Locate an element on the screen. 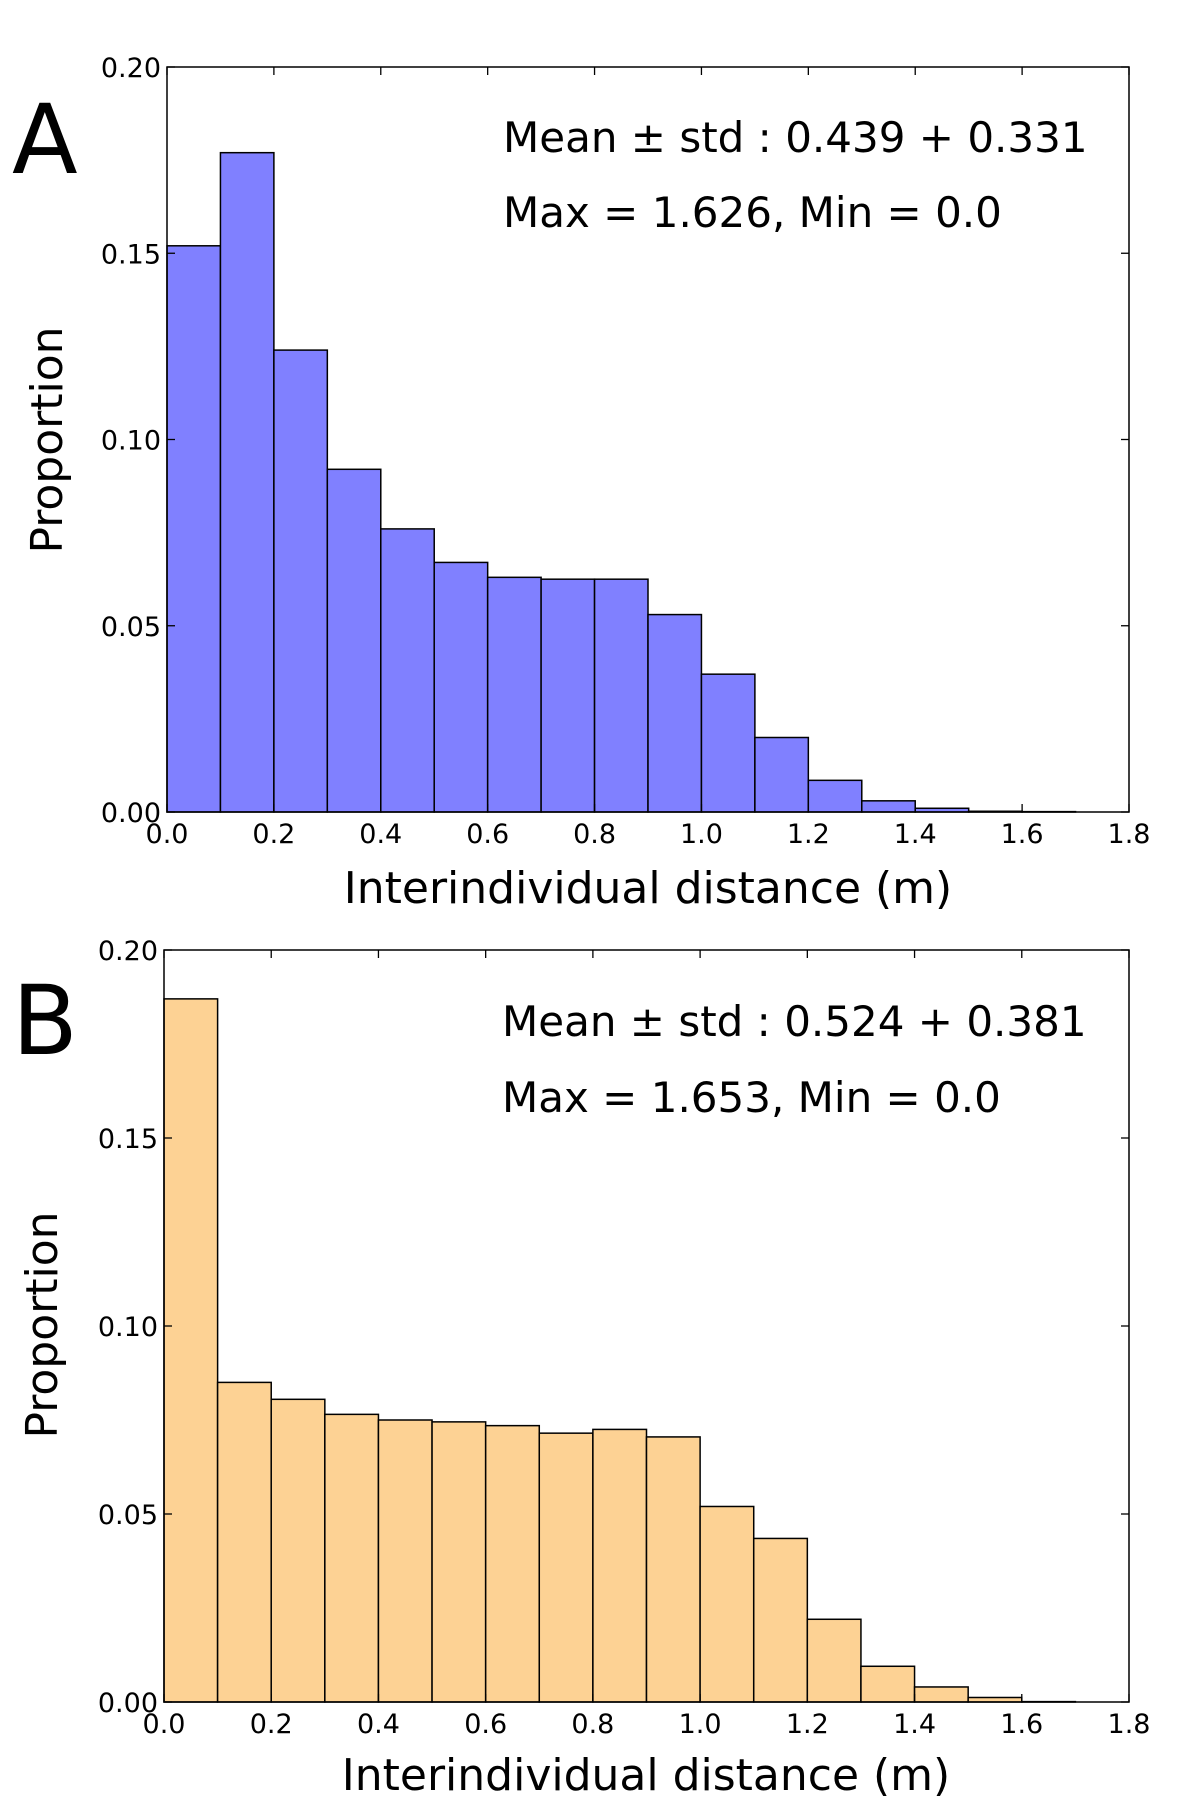 The width and height of the screenshot is (1190, 1819). annotation-mean-std: Mean ± std : 0.524 + 0.381 is located at coordinates (794, 1021).